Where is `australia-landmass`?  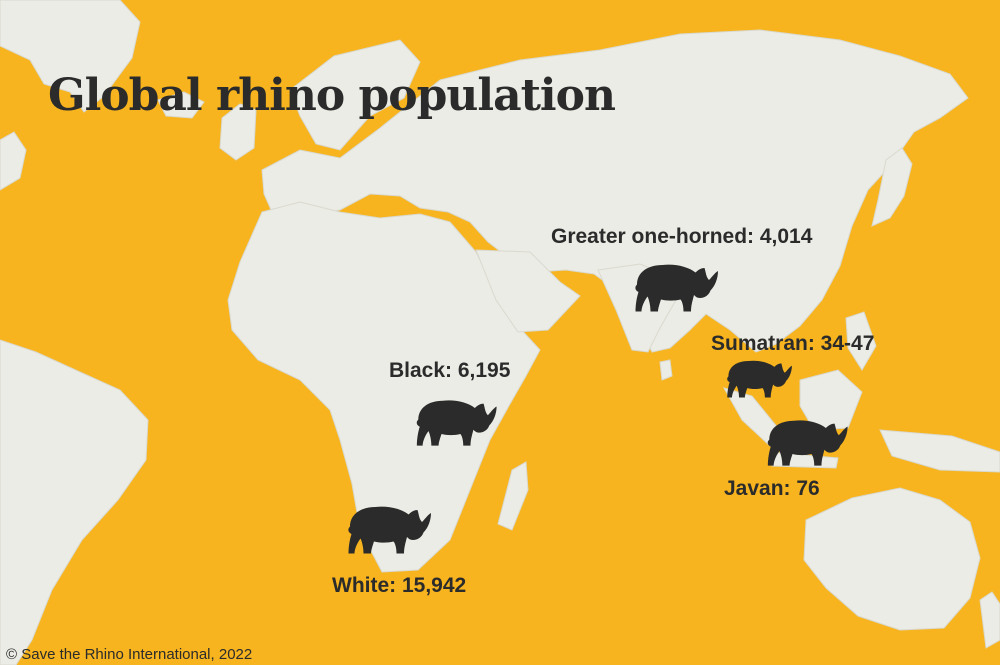 australia-landmass is located at coordinates (892, 559).